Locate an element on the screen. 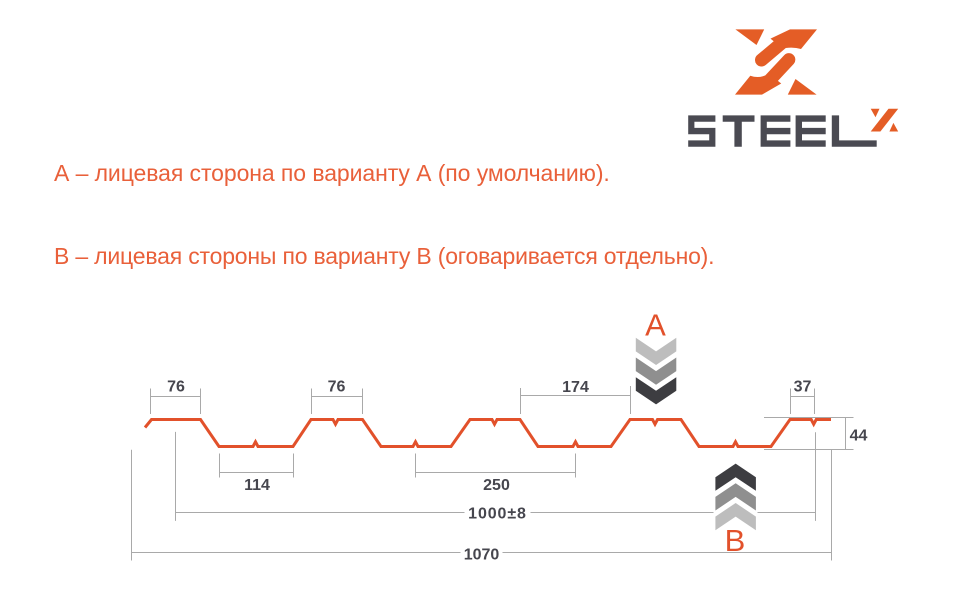 This screenshot has width=970, height=597. svg-text: А is located at coordinates (655, 325).